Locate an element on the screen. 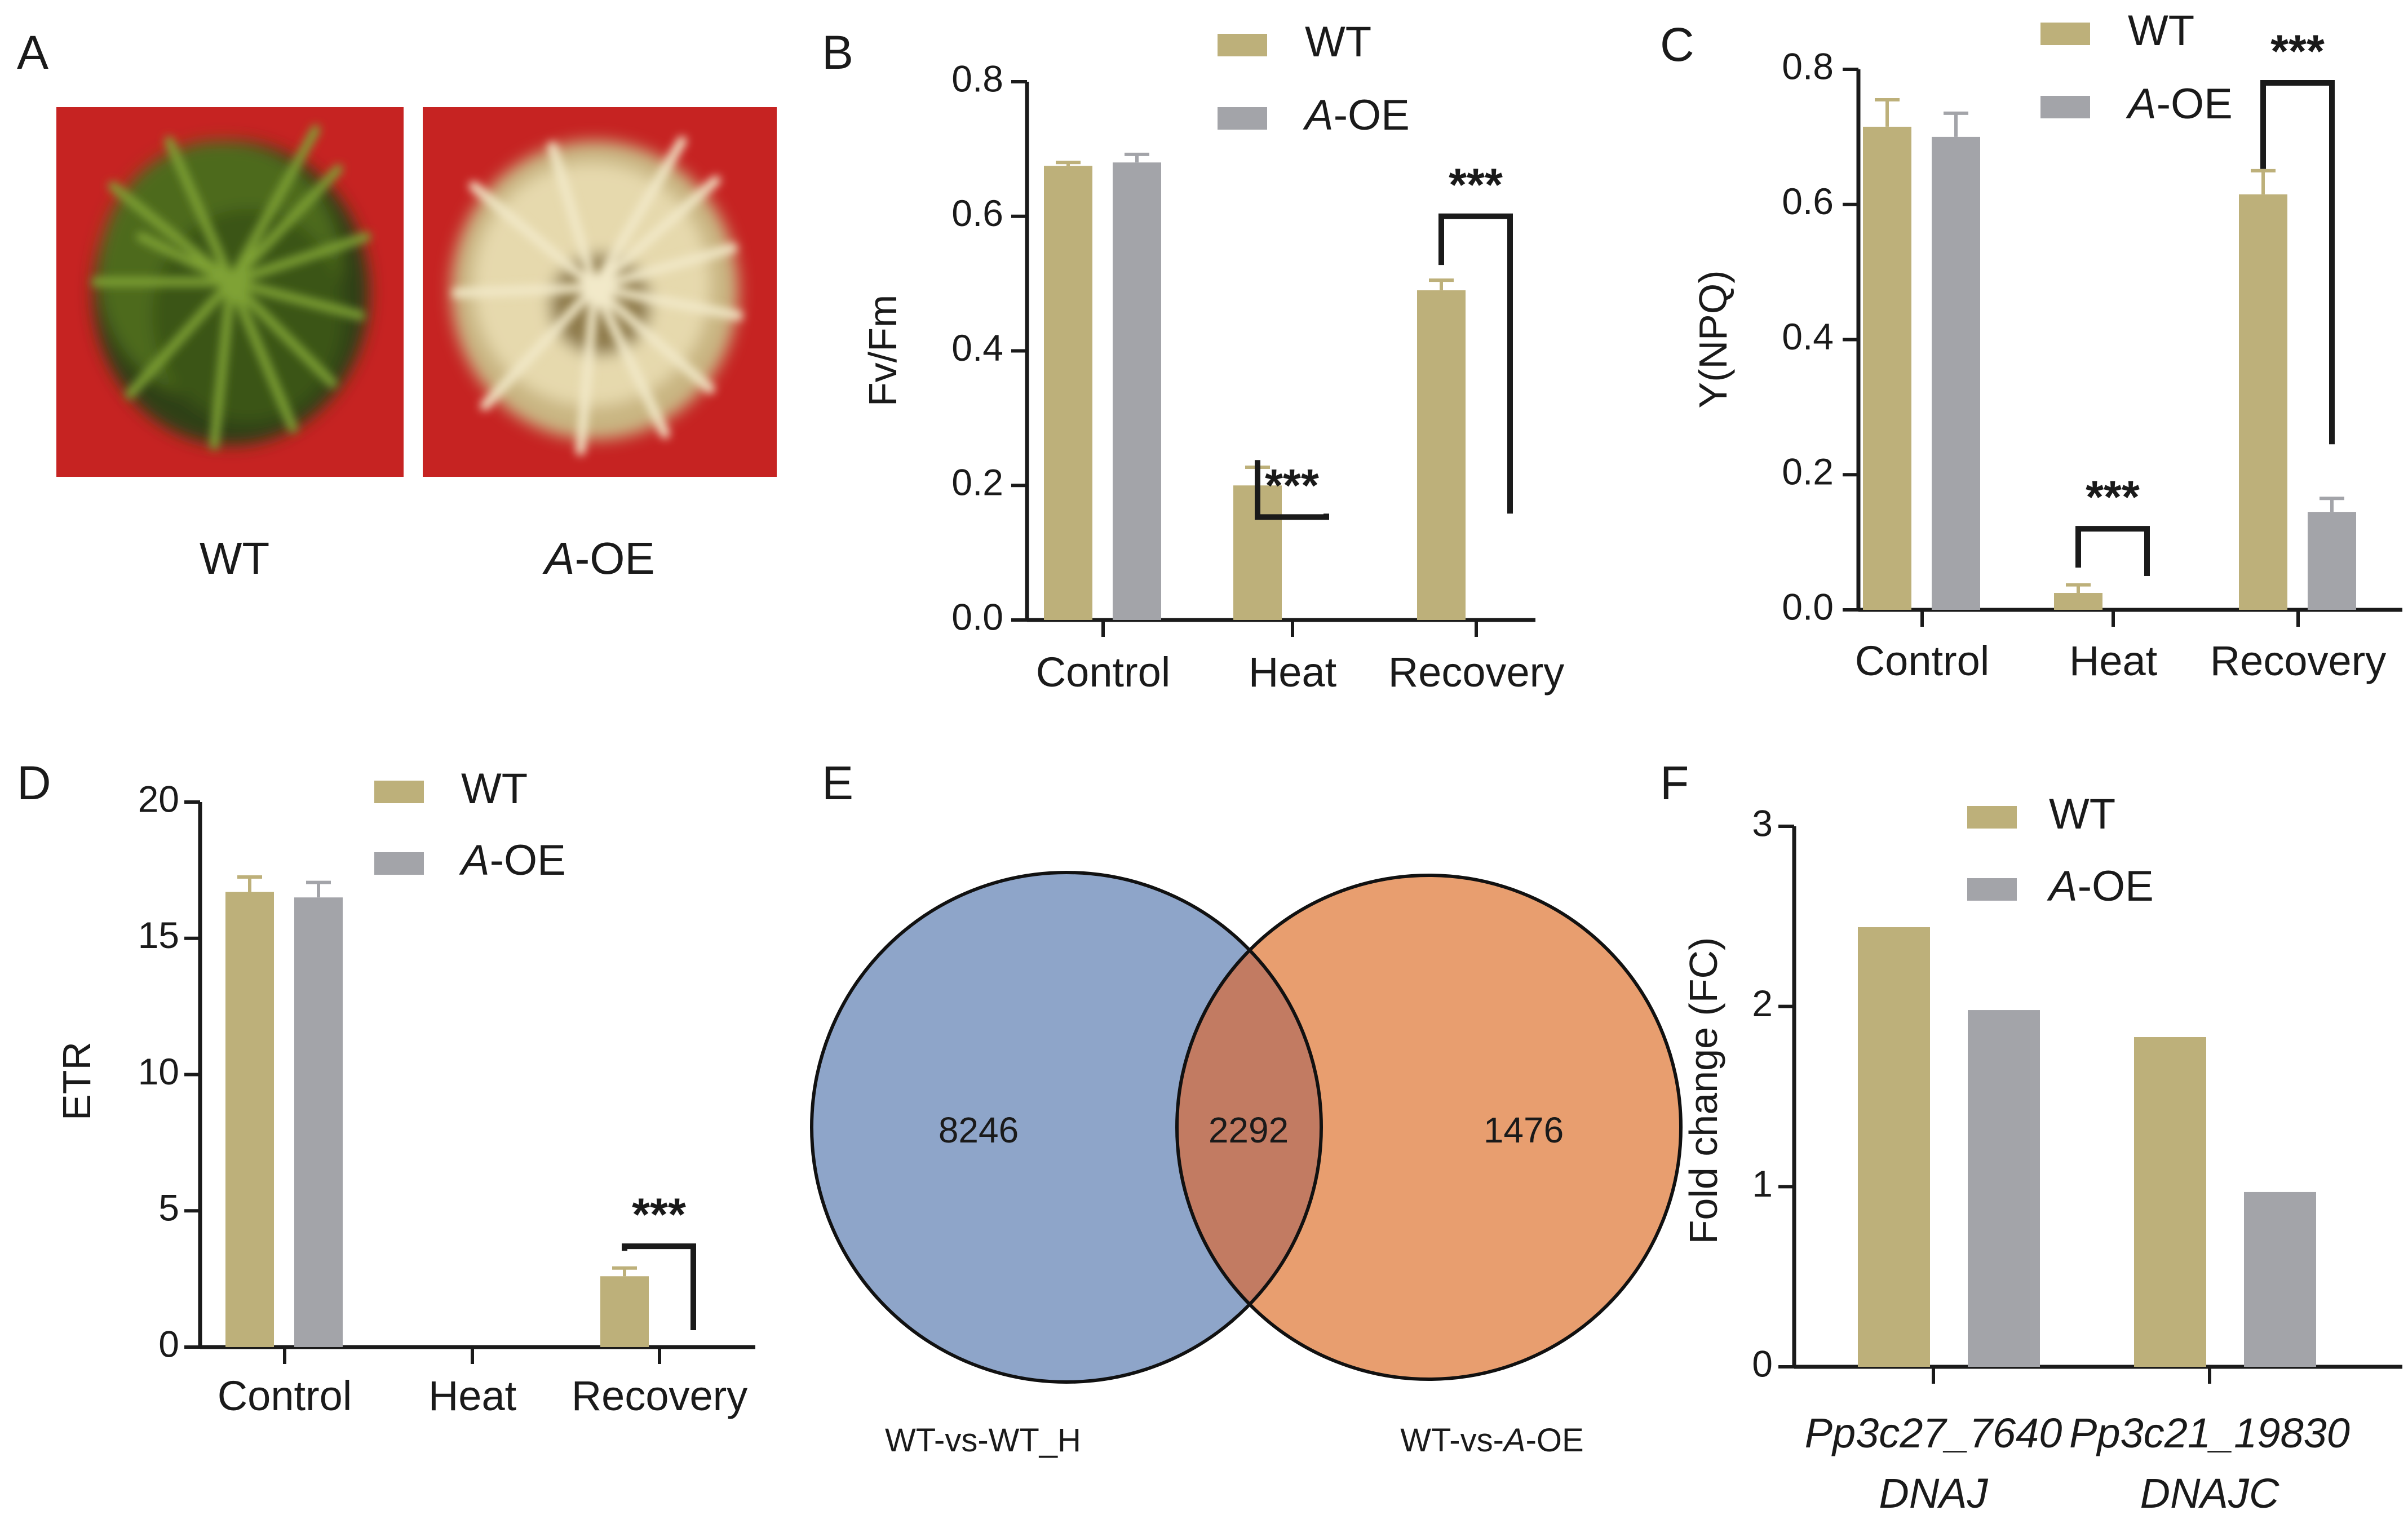  panel-letter-a: A is located at coordinates (32, 52).